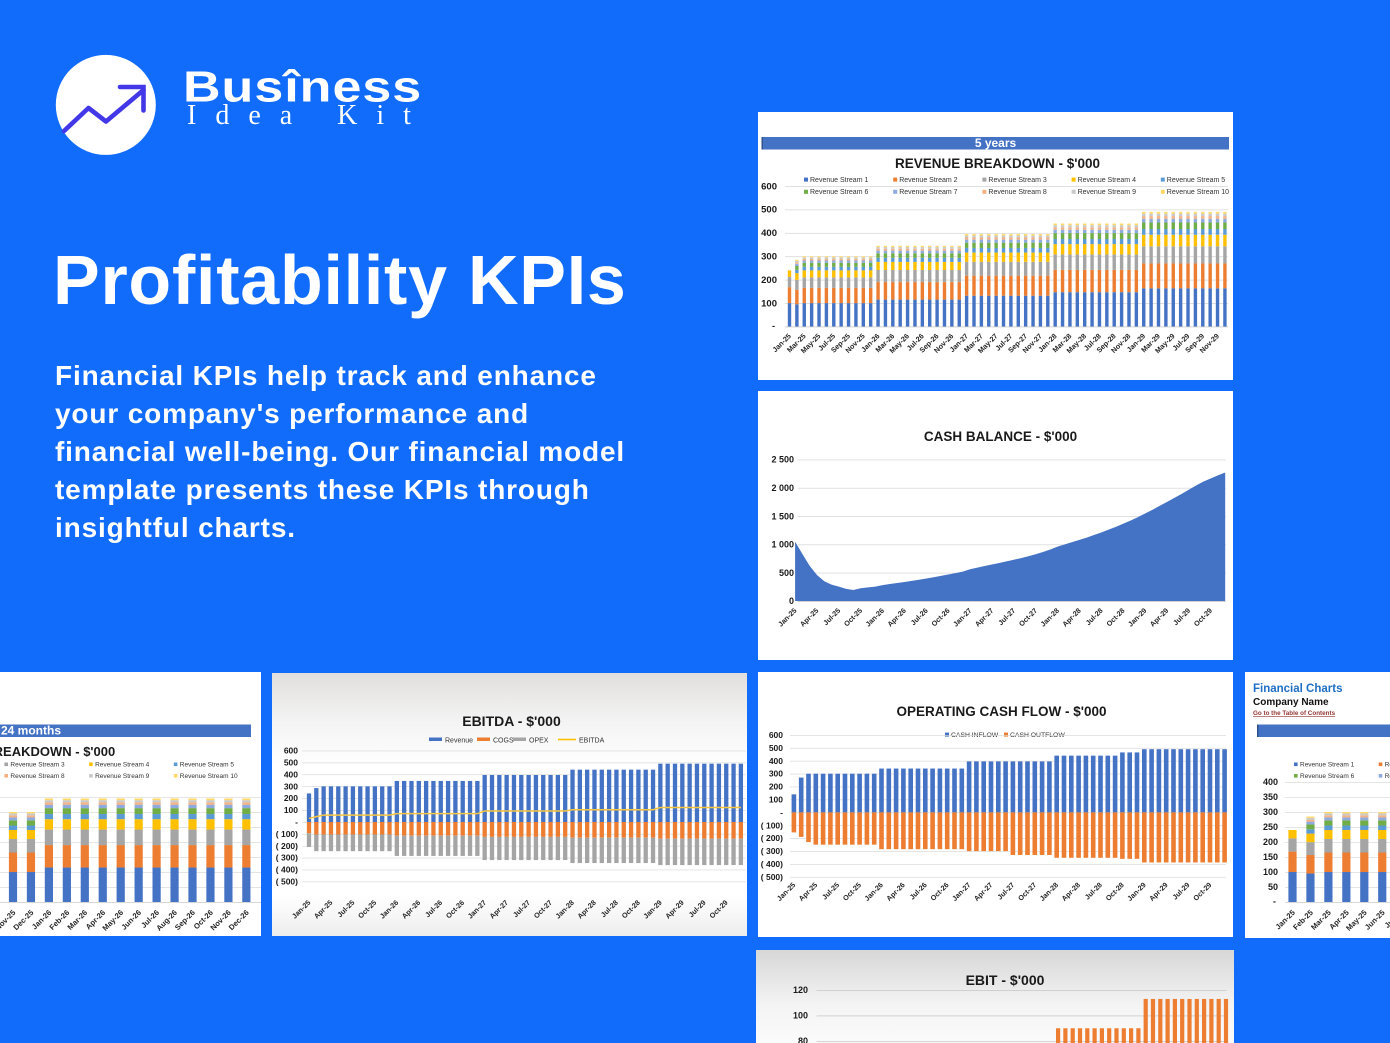 The width and height of the screenshot is (1390, 1043). What do you see at coordinates (1005, 980) in the screenshot?
I see `svg-text: EBIT - $'000` at bounding box center [1005, 980].